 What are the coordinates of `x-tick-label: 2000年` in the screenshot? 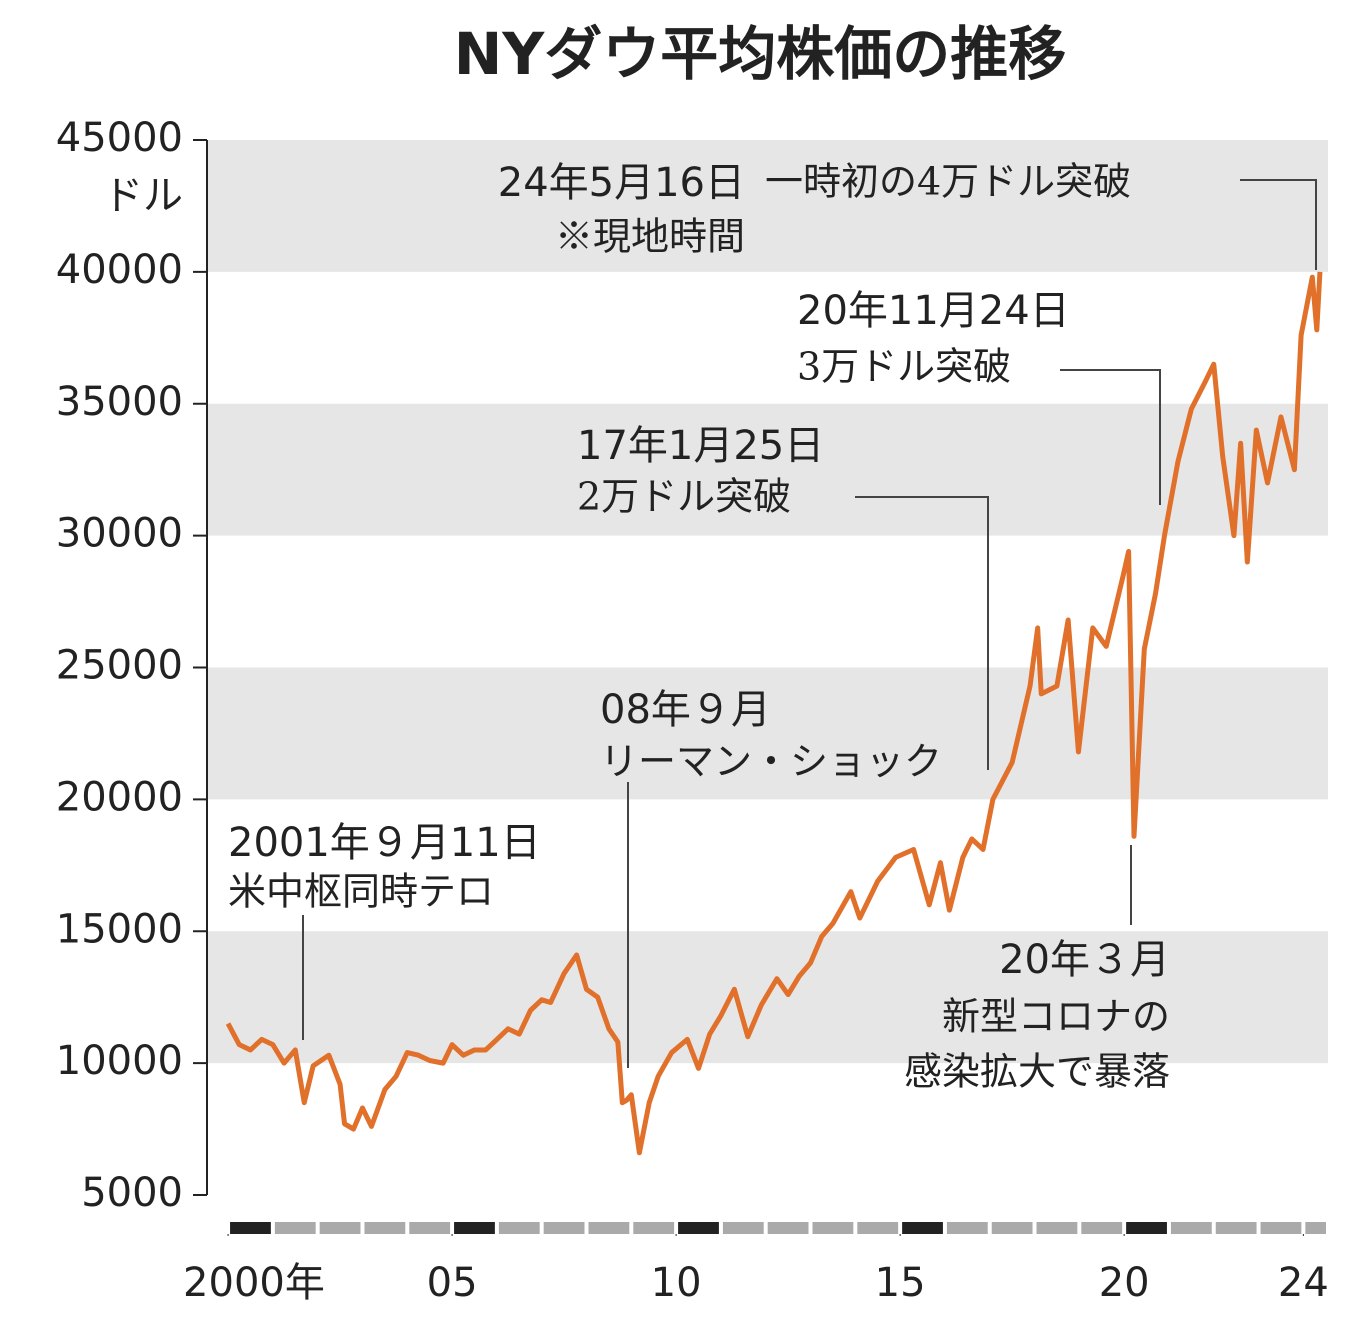 It's located at (254, 1283).